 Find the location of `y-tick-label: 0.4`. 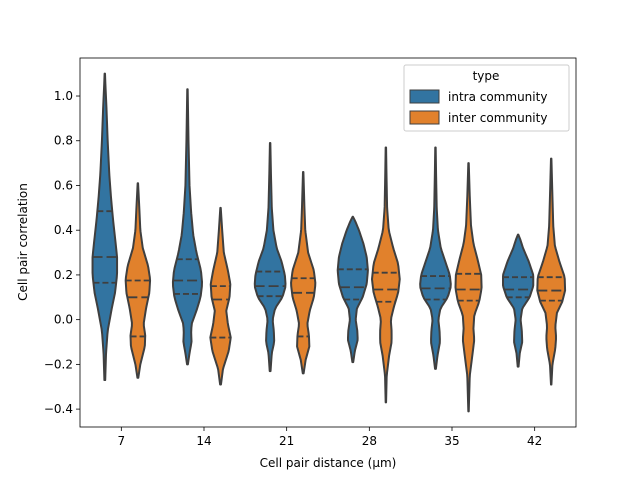

y-tick-label: 0.4 is located at coordinates (63, 230).